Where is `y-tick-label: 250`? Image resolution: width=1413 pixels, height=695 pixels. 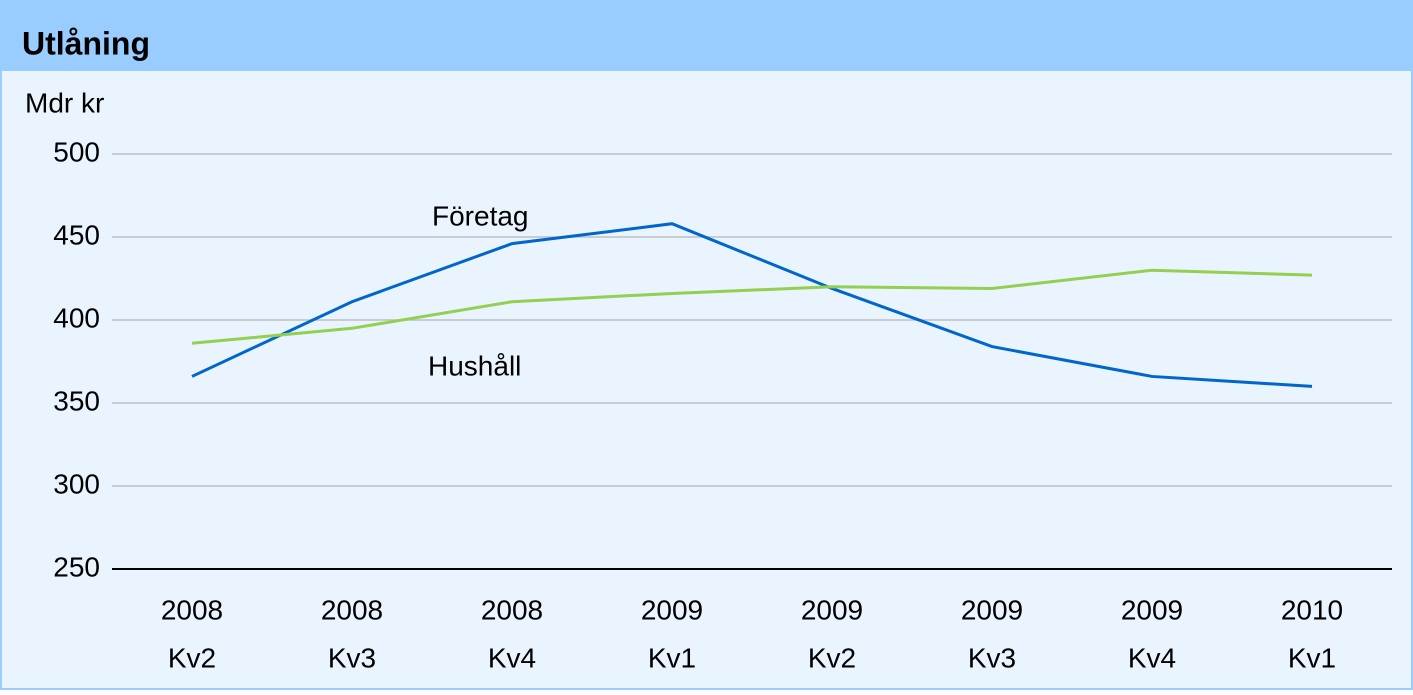
y-tick-label: 250 is located at coordinates (76, 566).